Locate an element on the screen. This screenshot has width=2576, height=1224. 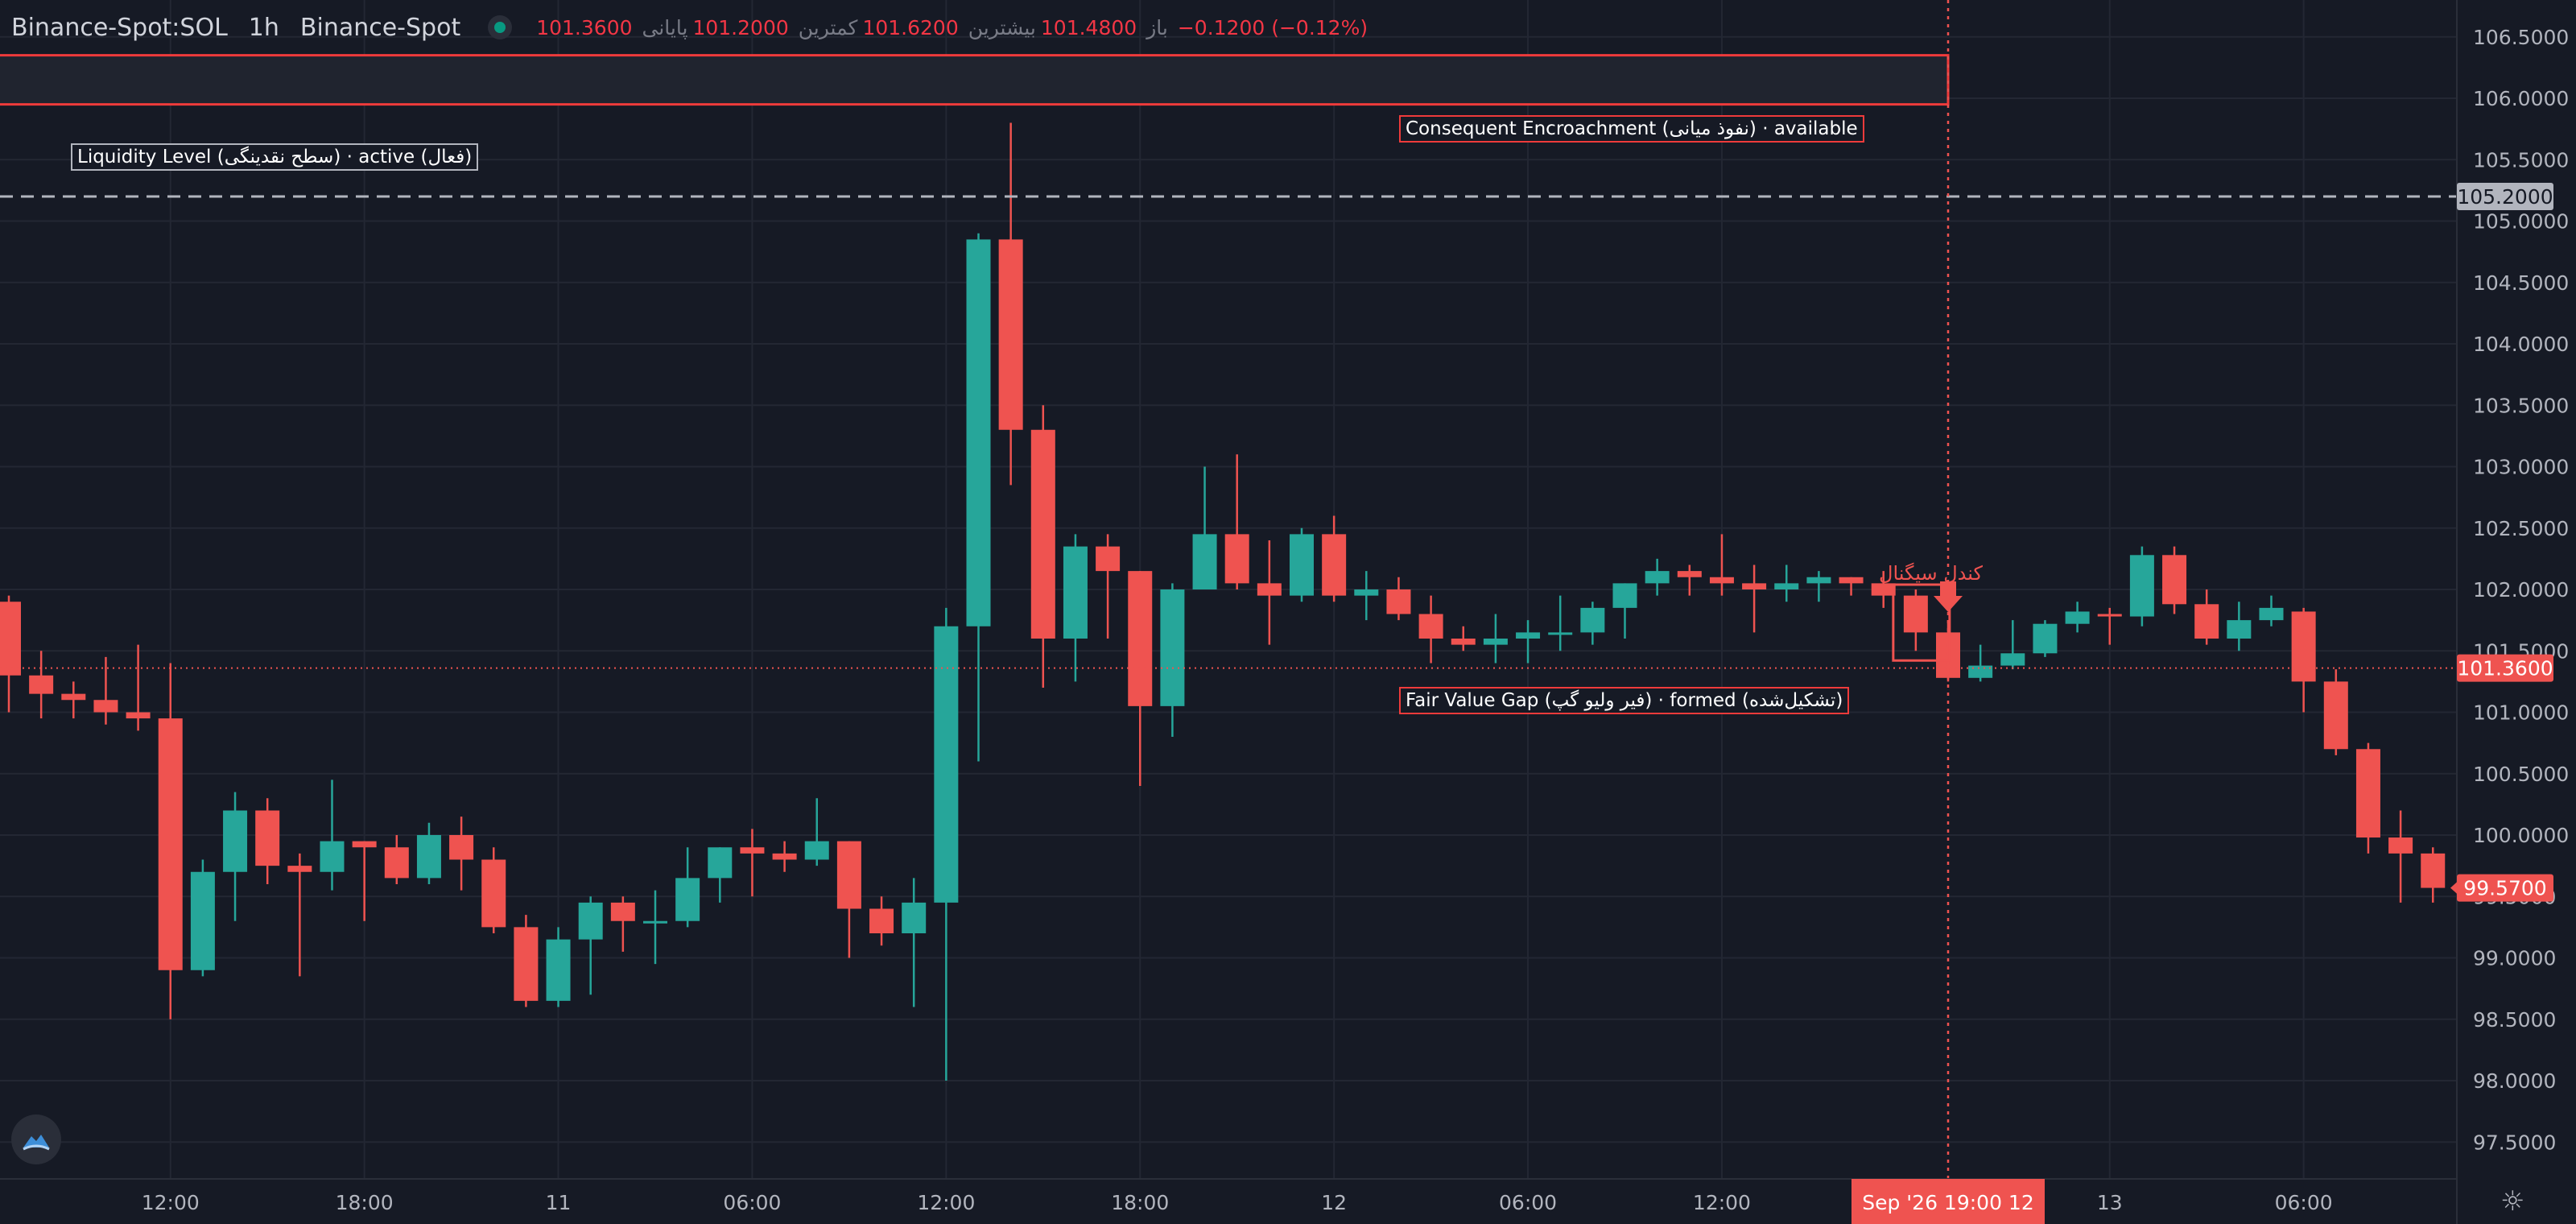
gear-icon: ☼ is located at coordinates (2512, 1201).